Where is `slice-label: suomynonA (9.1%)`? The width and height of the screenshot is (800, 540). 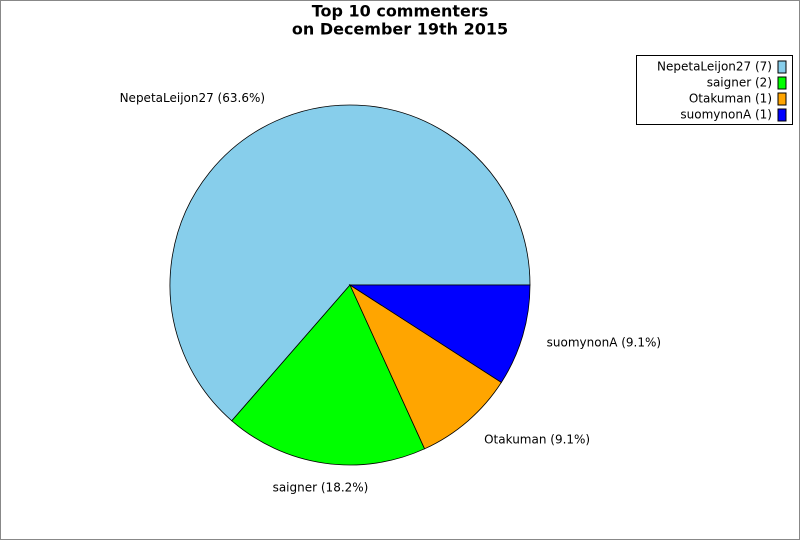 slice-label: suomynonA (9.1%) is located at coordinates (604, 342).